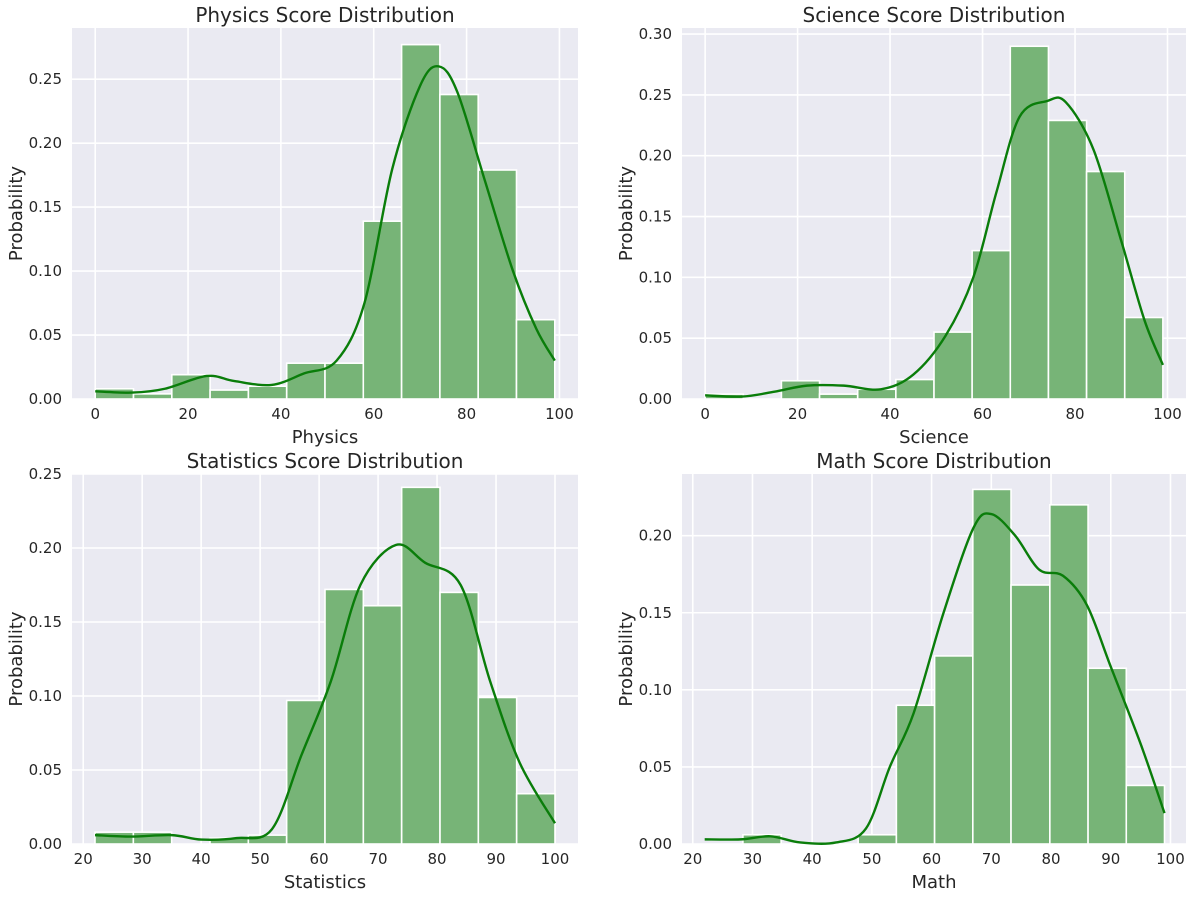  Describe the element at coordinates (934, 437) in the screenshot. I see `x-axis-label: Science` at that location.